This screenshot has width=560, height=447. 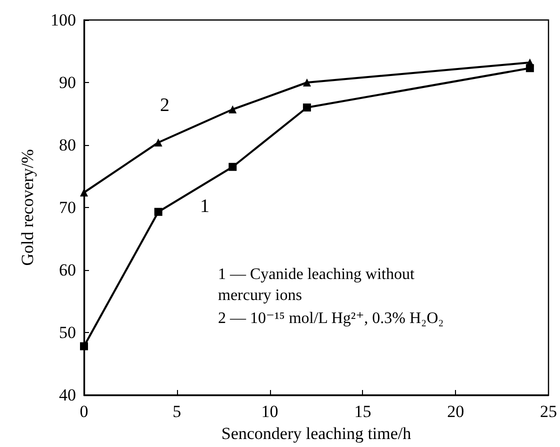 I want to click on annotation: 1, so click(x=205, y=206).